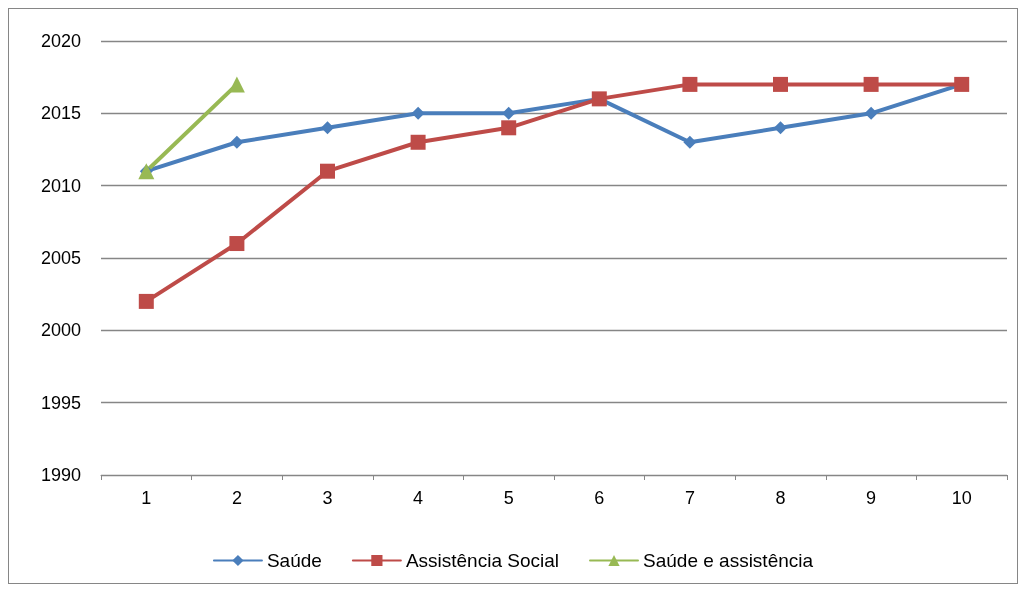  I want to click on y-tick-label: 2000, so click(60, 330).